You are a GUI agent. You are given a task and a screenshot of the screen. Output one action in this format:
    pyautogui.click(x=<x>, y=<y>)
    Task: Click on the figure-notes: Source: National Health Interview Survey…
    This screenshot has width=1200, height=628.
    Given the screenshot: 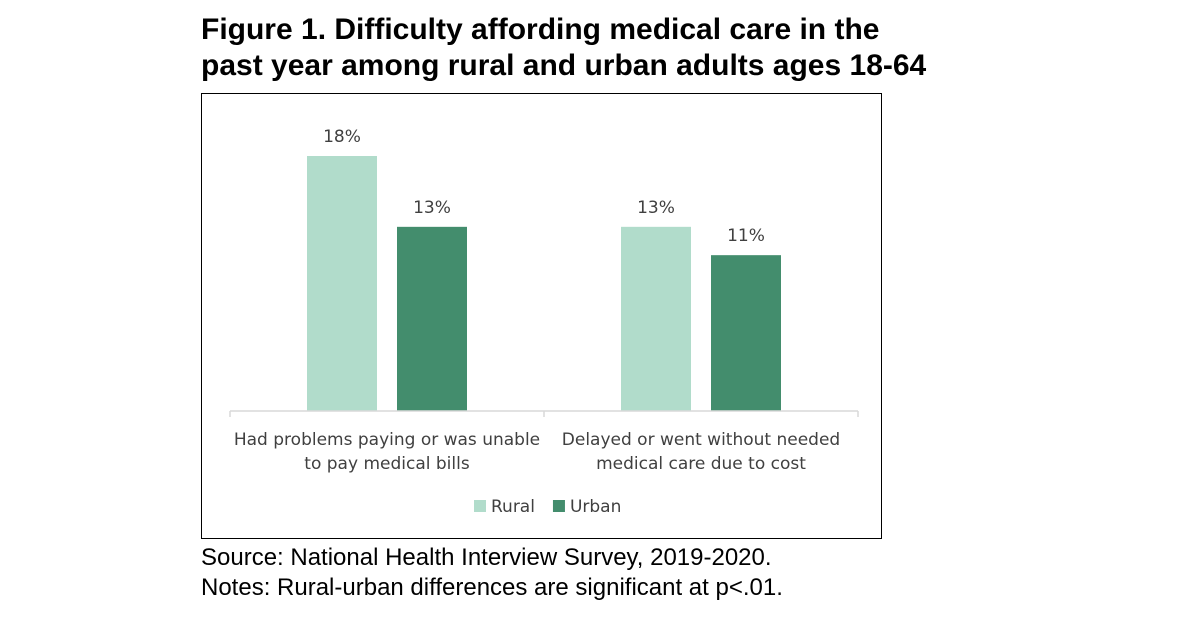 What is the action you would take?
    pyautogui.click(x=651, y=573)
    